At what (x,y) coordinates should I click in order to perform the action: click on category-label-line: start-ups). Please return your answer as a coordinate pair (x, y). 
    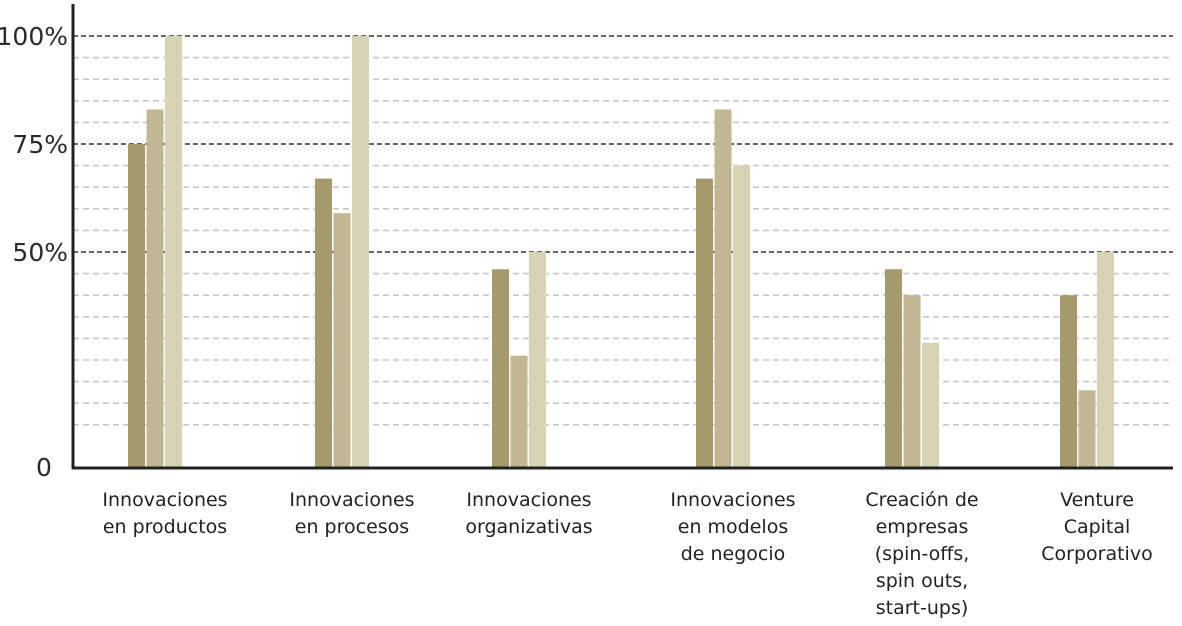
    Looking at the image, I should click on (922, 608).